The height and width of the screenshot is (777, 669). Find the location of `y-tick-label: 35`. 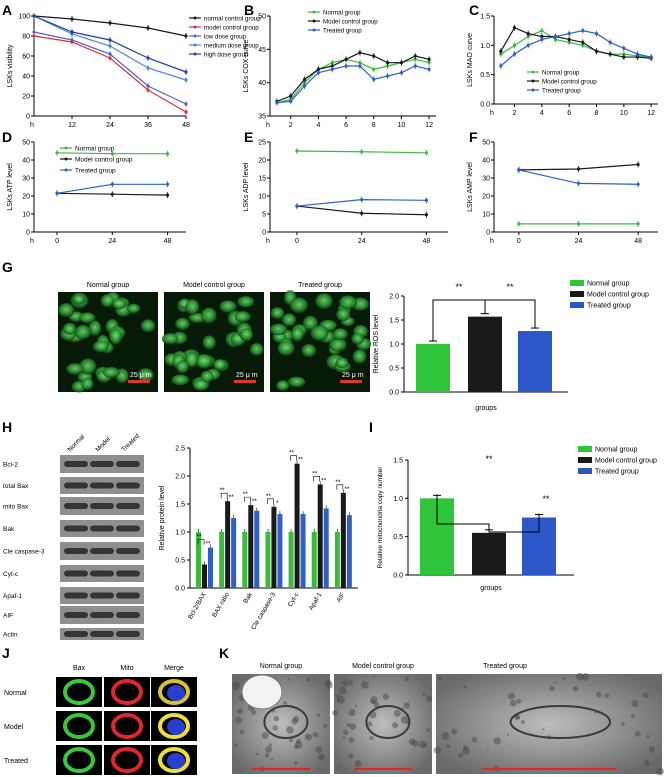

y-tick-label: 35 is located at coordinates (262, 117).